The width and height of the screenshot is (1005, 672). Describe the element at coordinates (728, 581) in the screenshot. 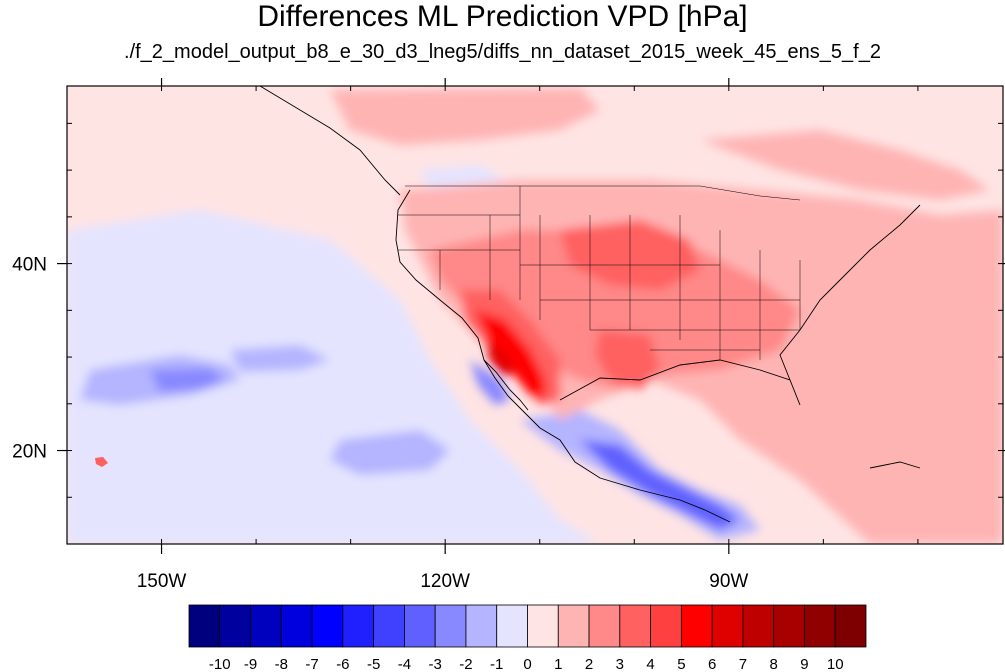

I see `lon-tick-label: 90W` at that location.